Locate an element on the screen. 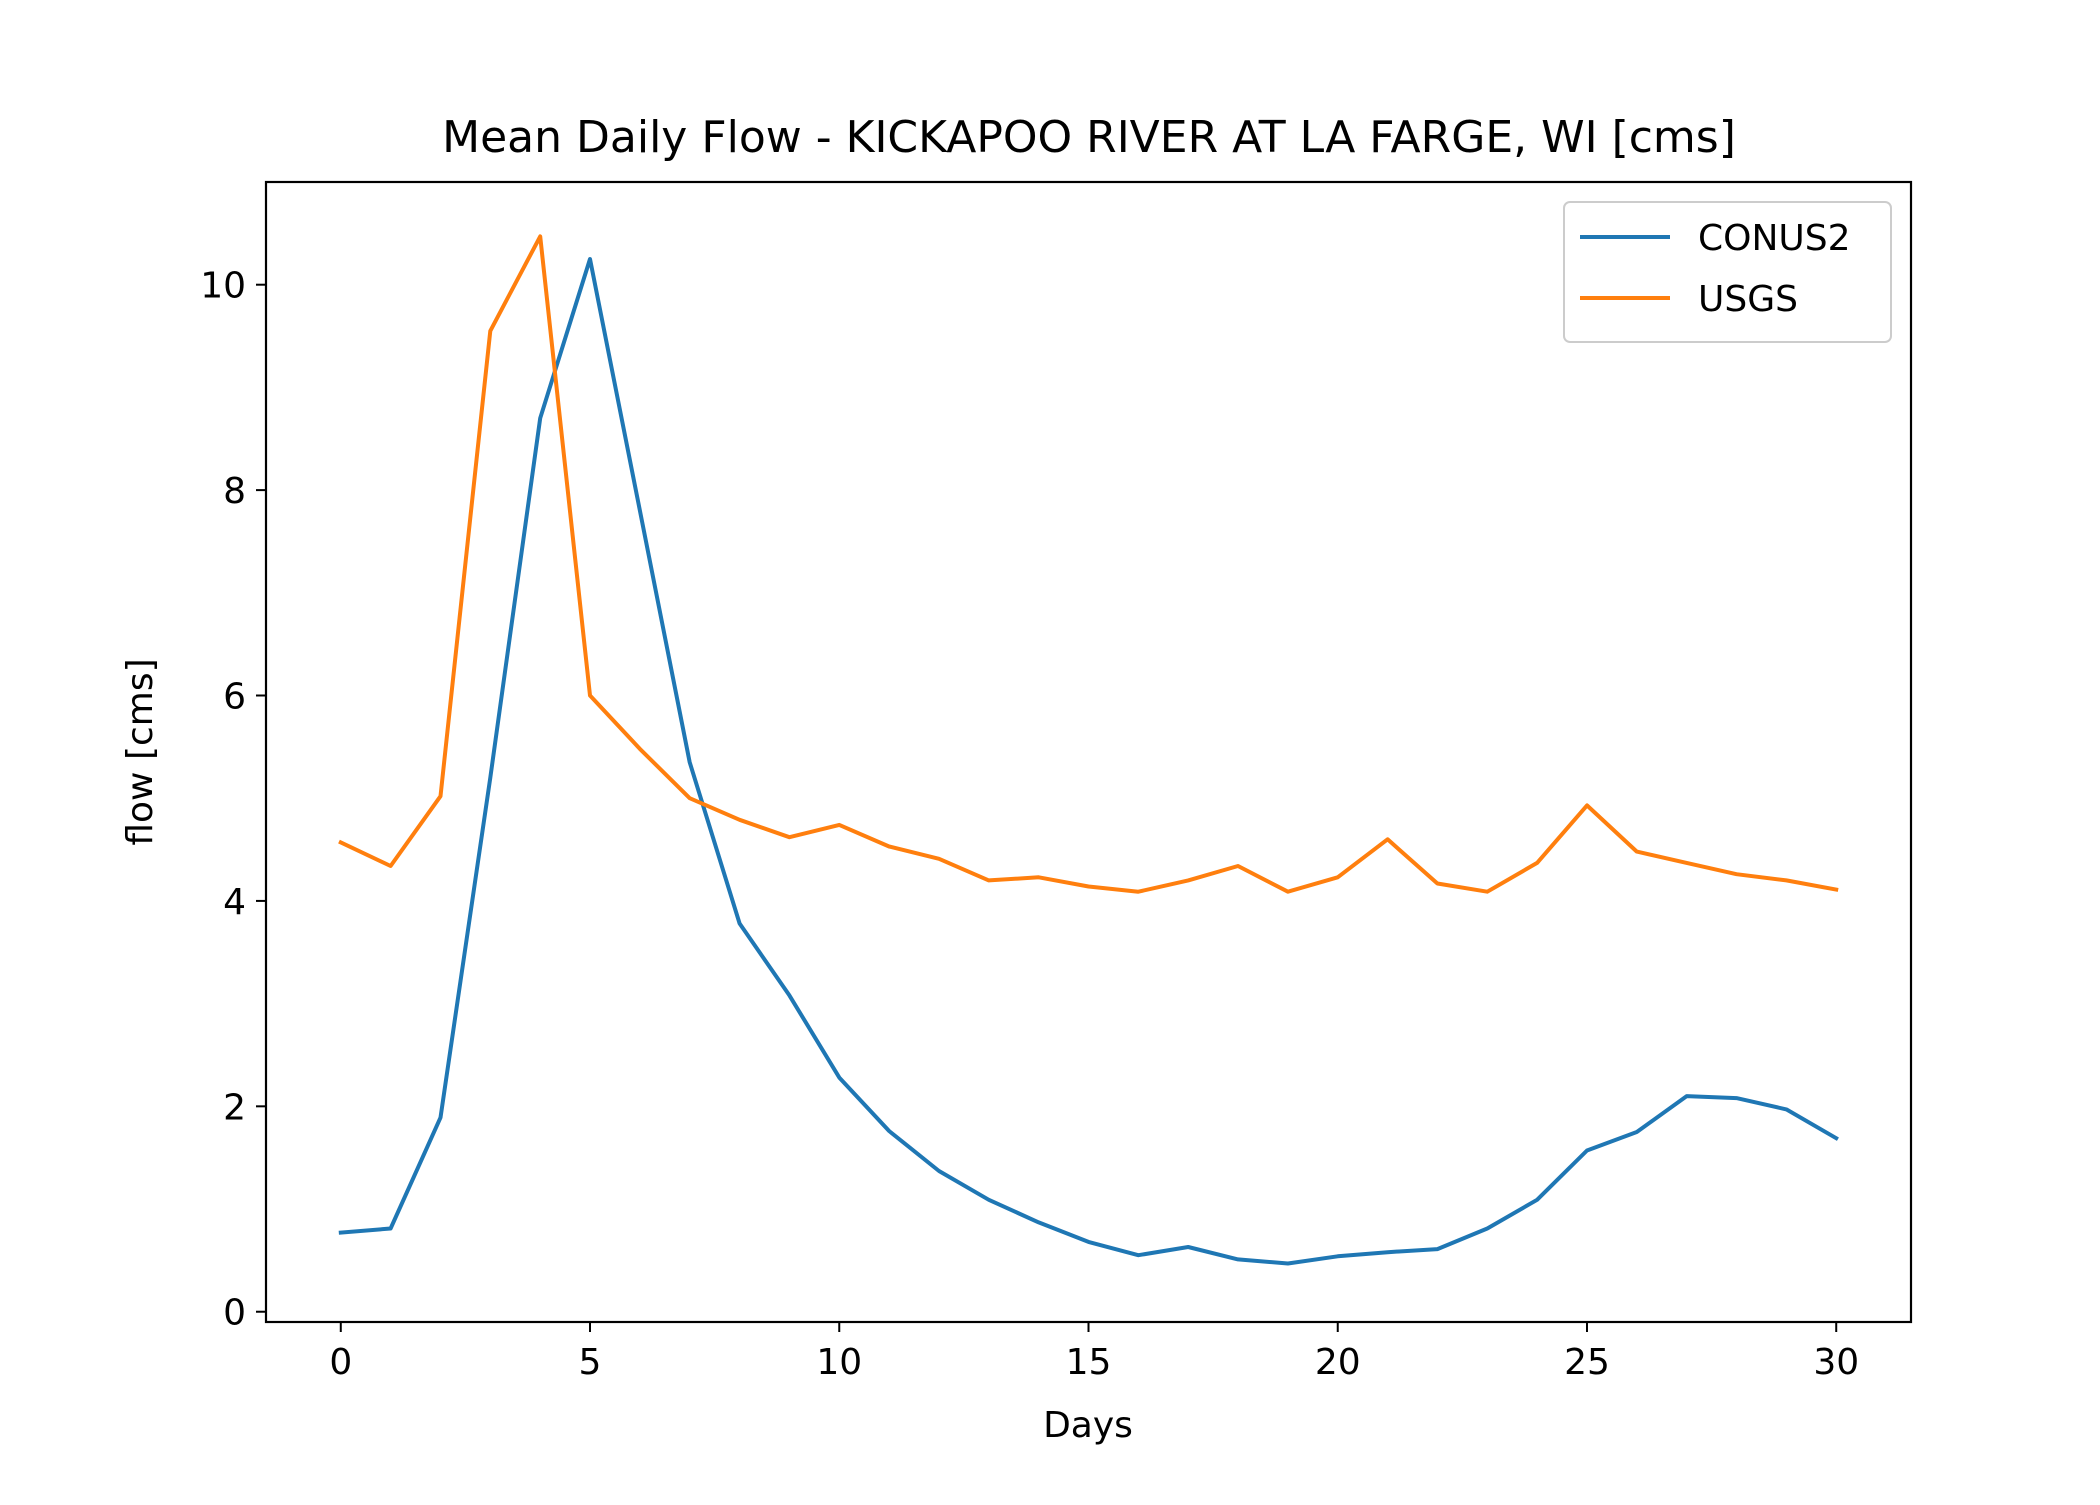  y-tick-label: 2 is located at coordinates (234, 1107).